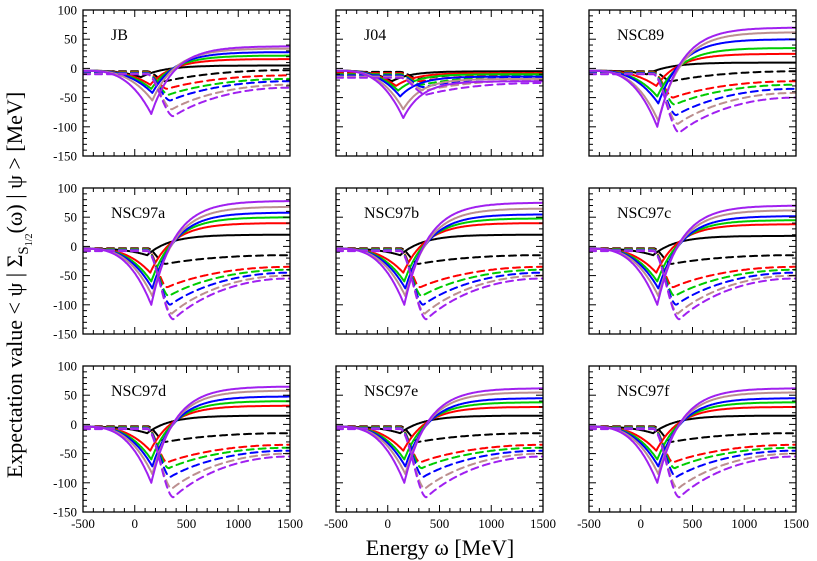  Describe the element at coordinates (119, 35) in the screenshot. I see `panel-label: JB` at that location.